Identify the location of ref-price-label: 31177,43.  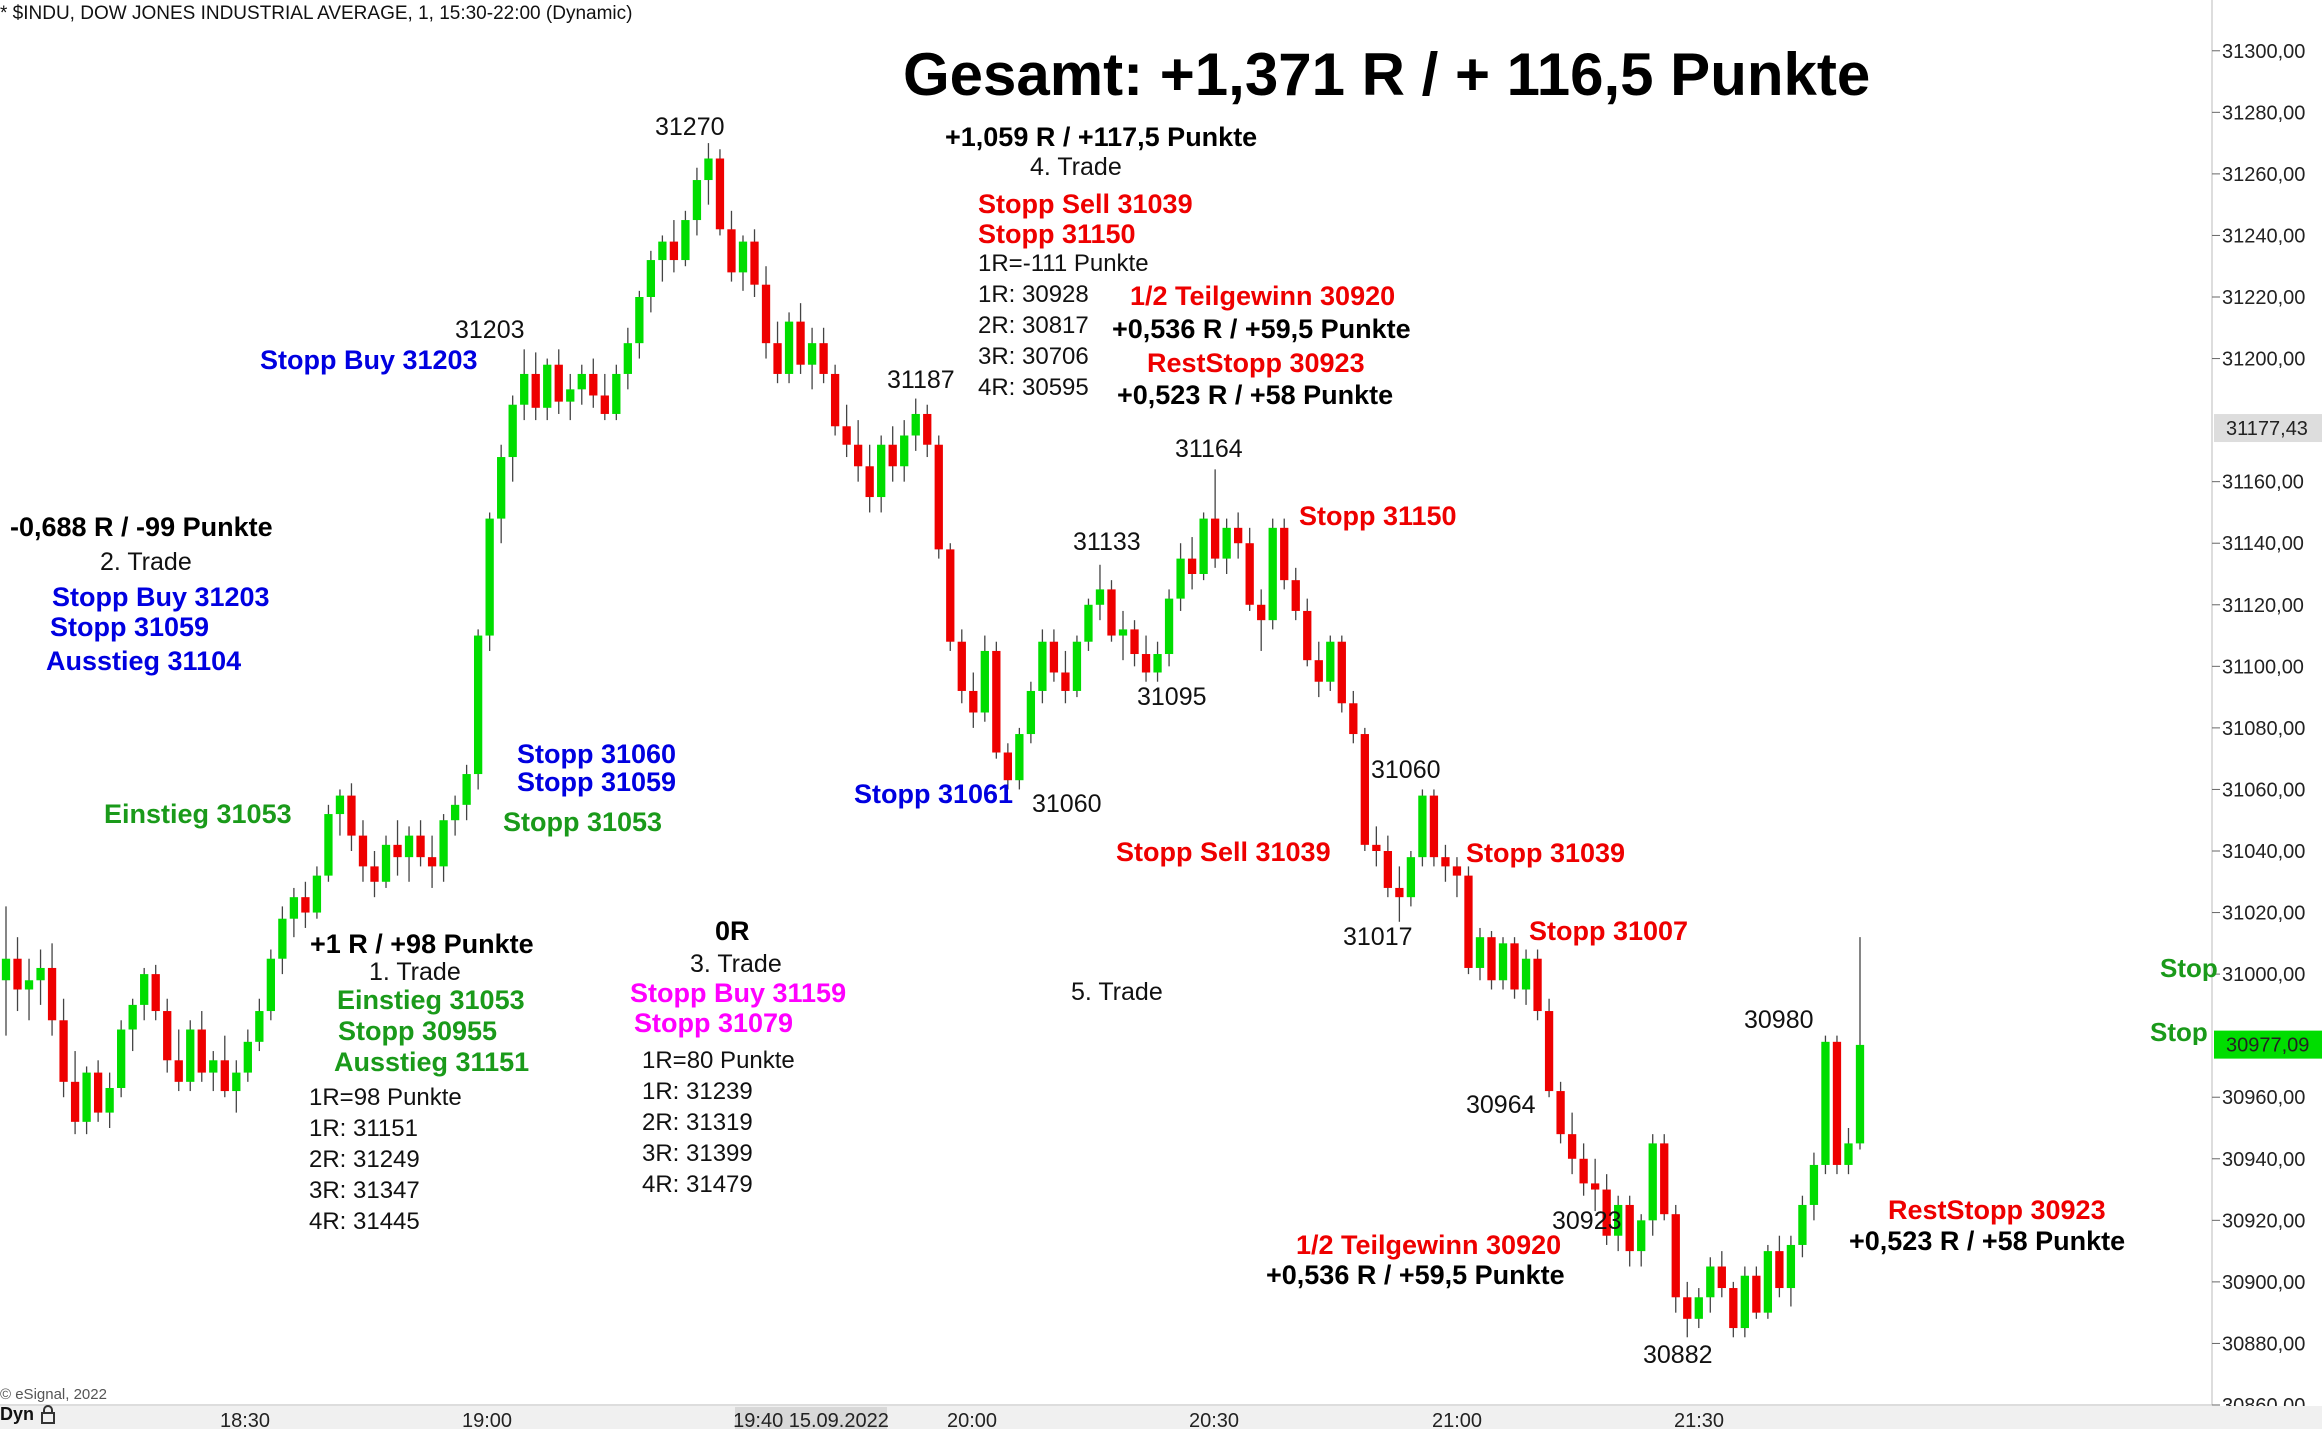
(2267, 429).